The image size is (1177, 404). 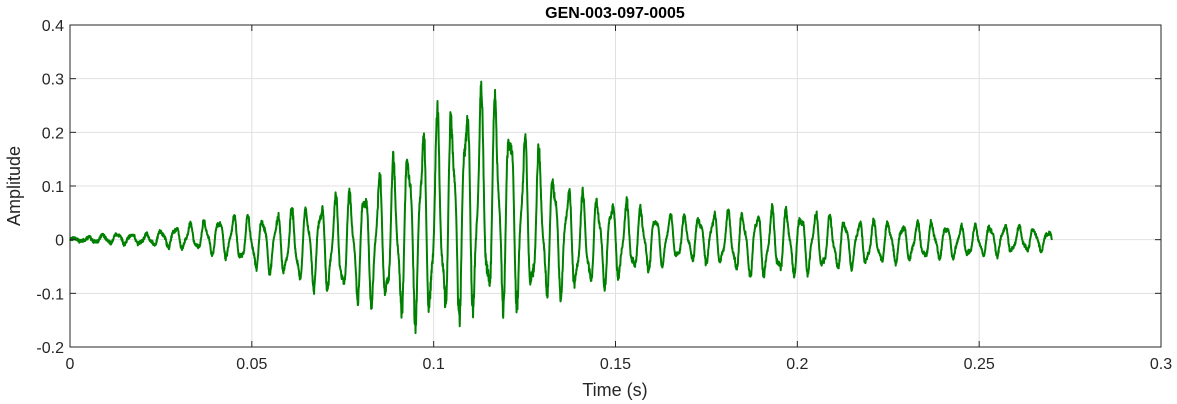 I want to click on y-tick-label: -0.2, so click(x=50, y=348).